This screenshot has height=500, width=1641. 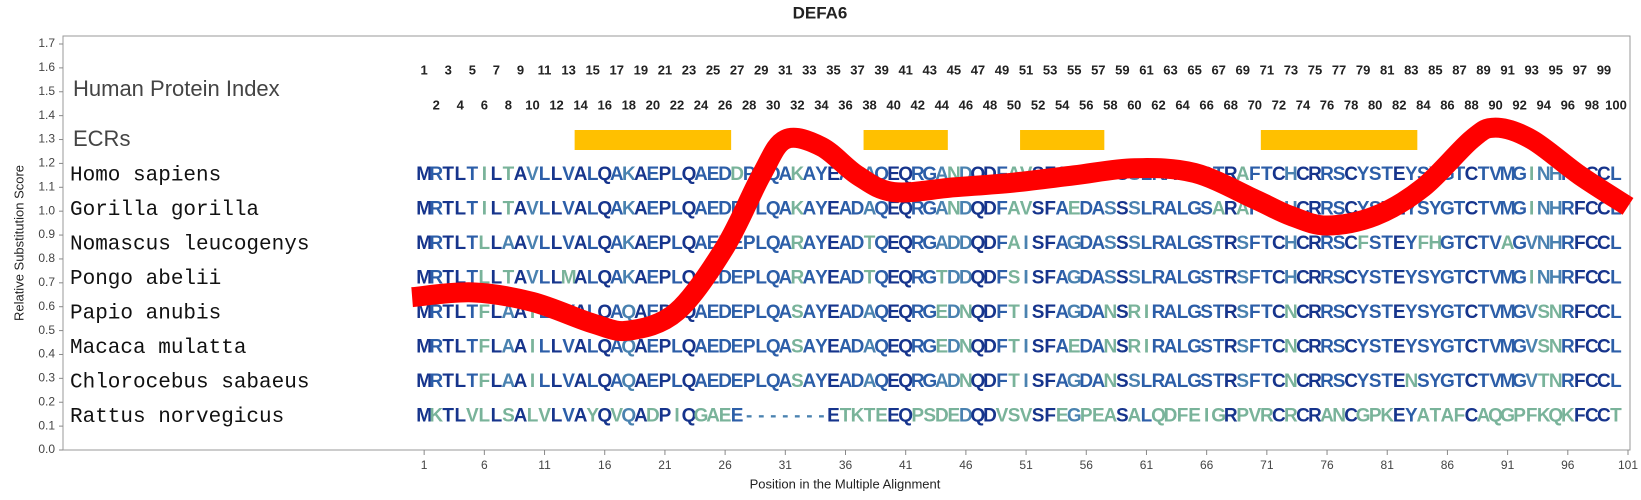 I want to click on y-tick-label: 0.1, so click(x=46, y=425).